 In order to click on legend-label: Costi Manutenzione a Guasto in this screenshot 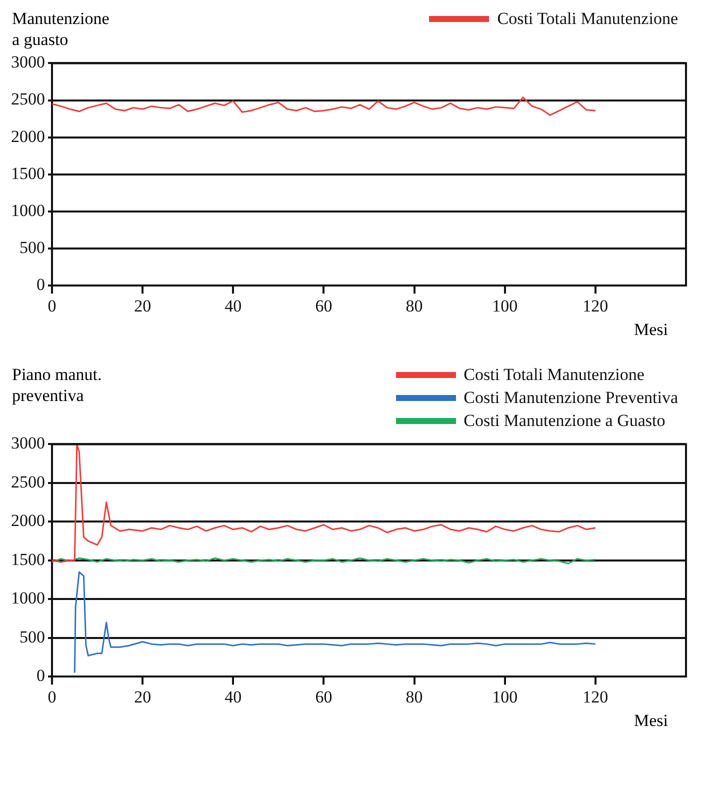, I will do `click(565, 420)`.